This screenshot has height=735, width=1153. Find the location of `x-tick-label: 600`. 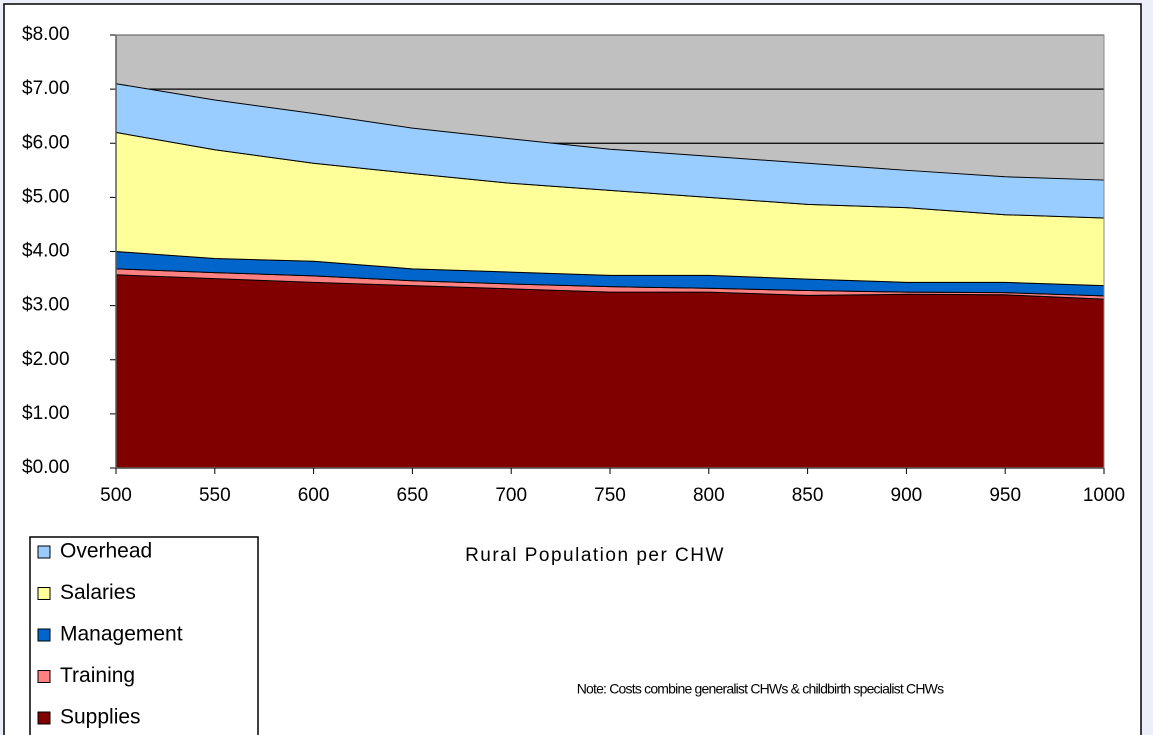

x-tick-label: 600 is located at coordinates (314, 495).